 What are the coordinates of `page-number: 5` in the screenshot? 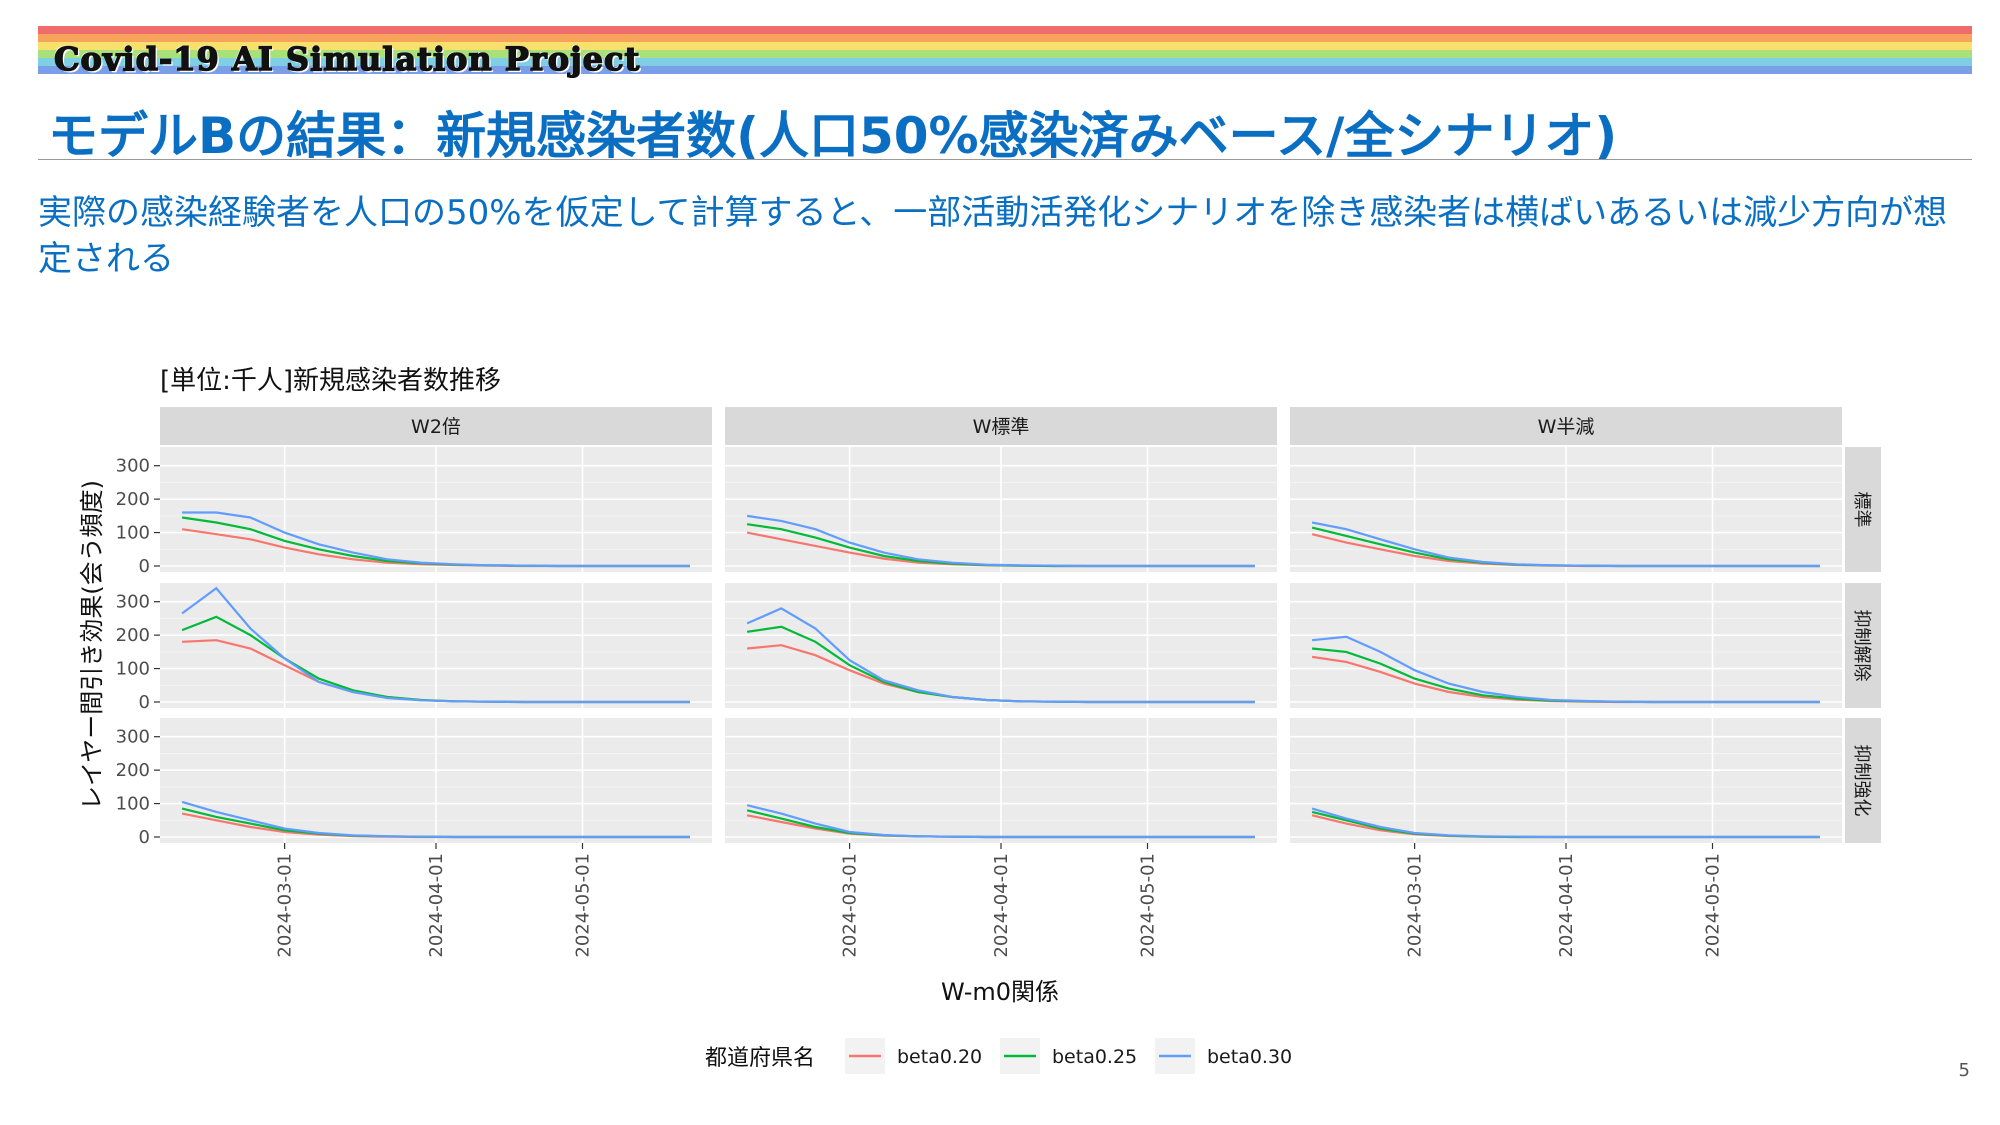 It's located at (1964, 1070).